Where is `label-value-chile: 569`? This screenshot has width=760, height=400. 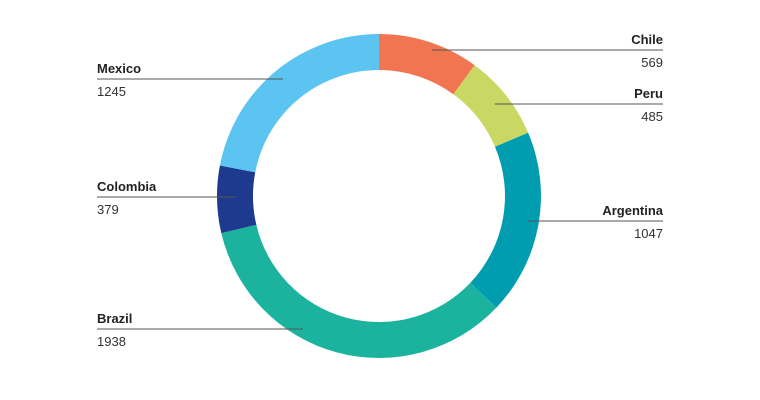 label-value-chile: 569 is located at coordinates (652, 62).